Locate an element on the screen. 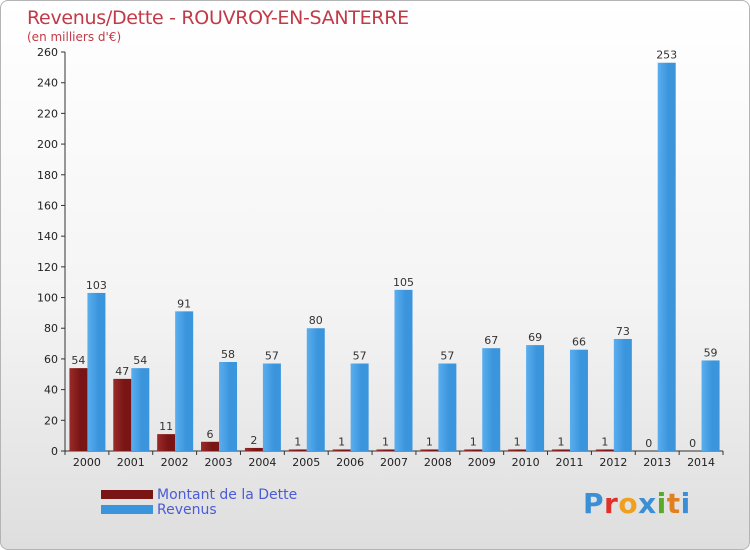  x-tick-label: 2003 is located at coordinates (219, 462).